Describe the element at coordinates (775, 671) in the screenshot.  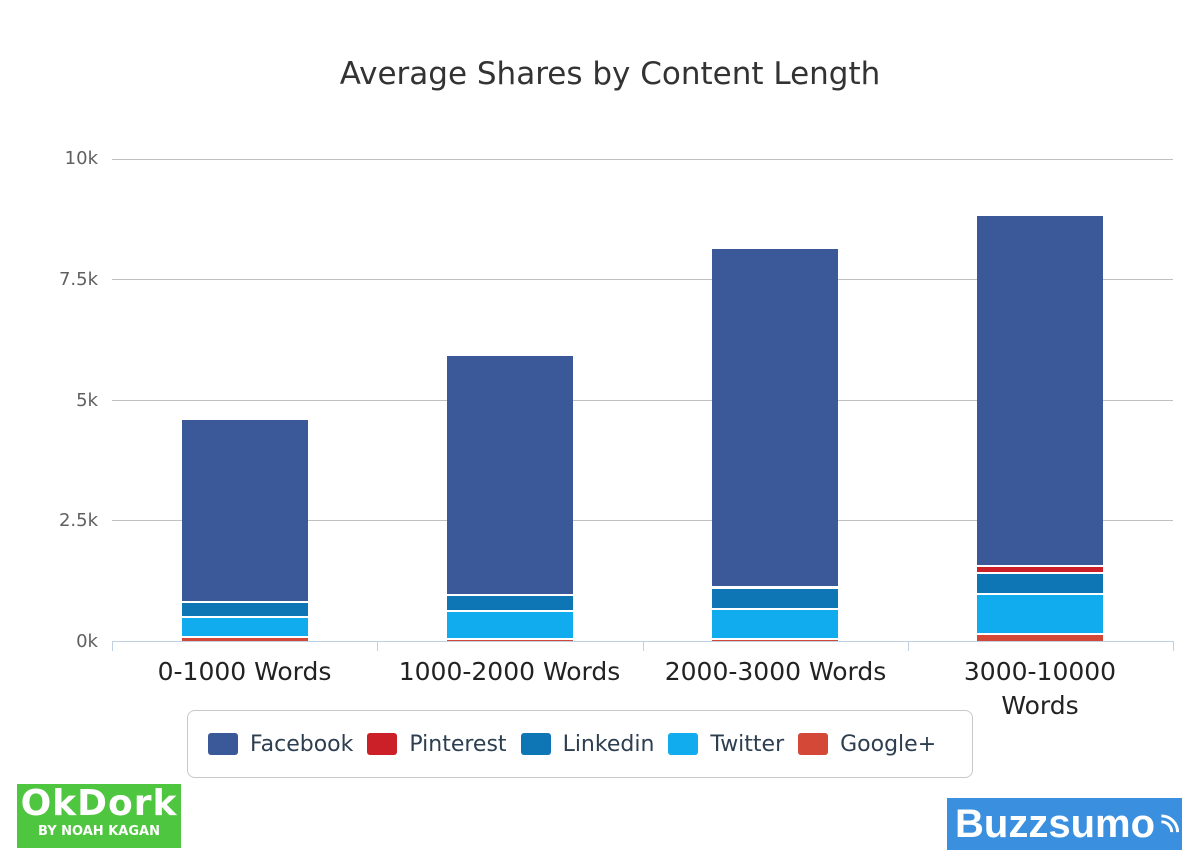
I see `x-tick-label: 2000-3000 Words` at that location.